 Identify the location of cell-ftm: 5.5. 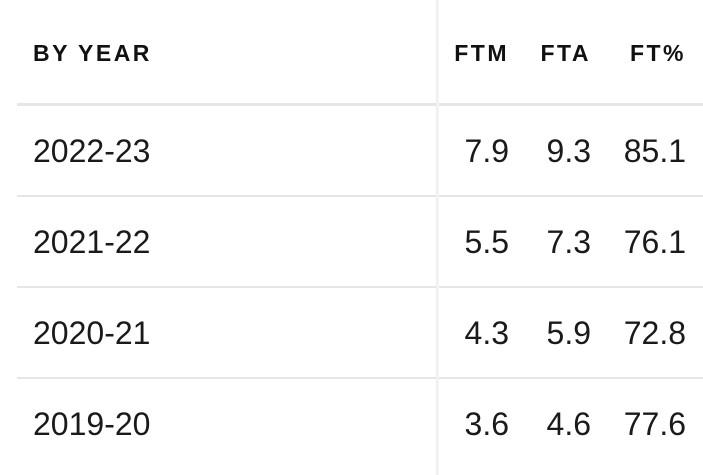
(486, 242).